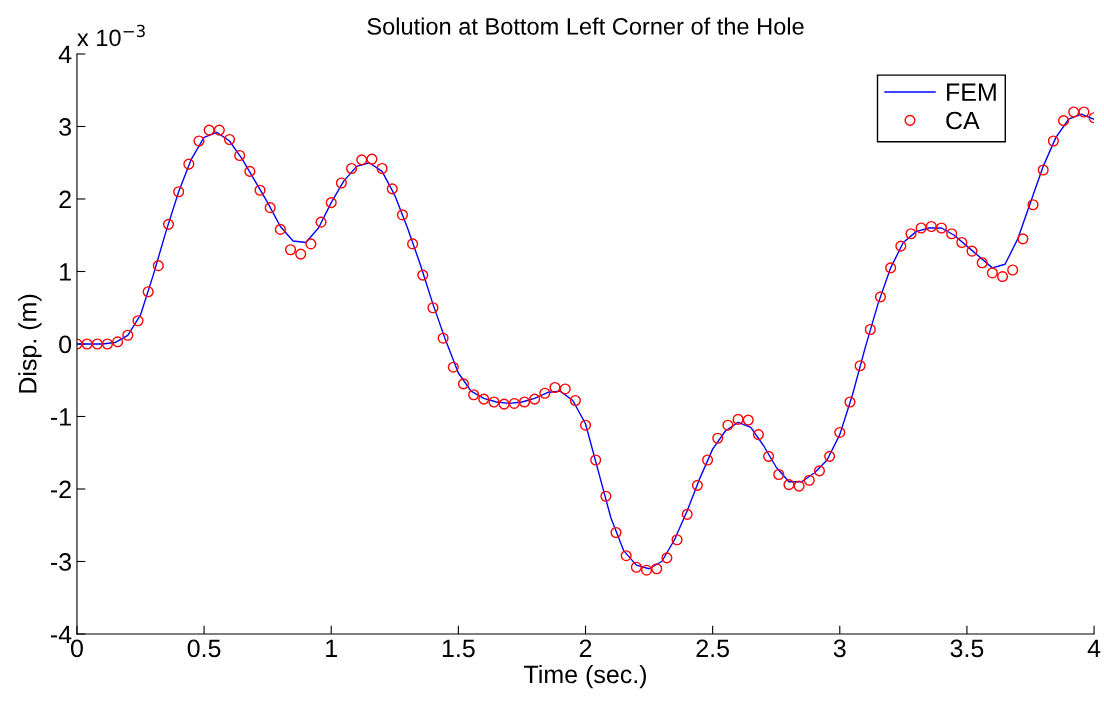 The image size is (1104, 701). Describe the element at coordinates (65, 344) in the screenshot. I see `y-tick-label: 0` at that location.